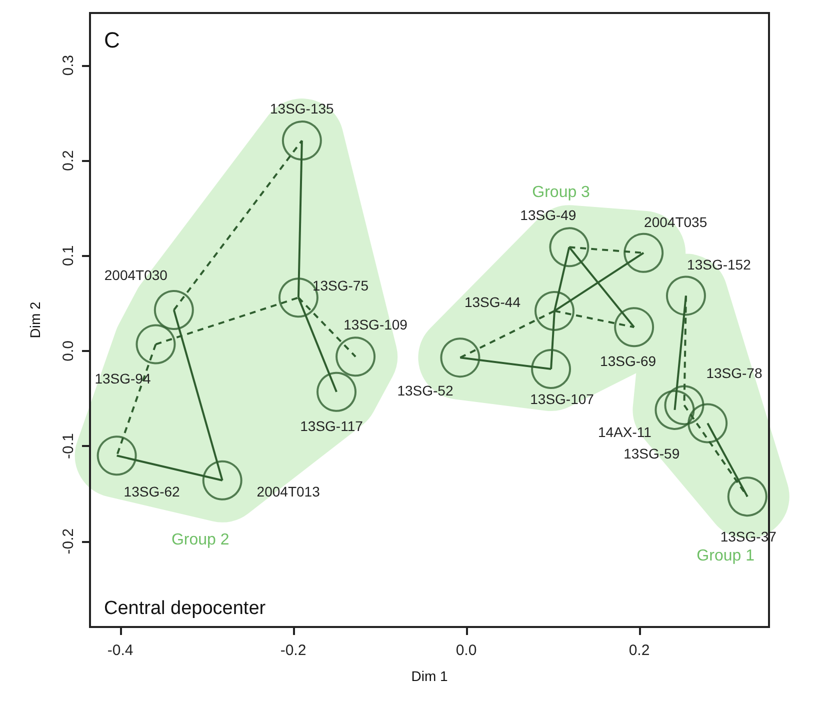  What do you see at coordinates (466, 650) in the screenshot?
I see `x-tick-label: 0.0` at bounding box center [466, 650].